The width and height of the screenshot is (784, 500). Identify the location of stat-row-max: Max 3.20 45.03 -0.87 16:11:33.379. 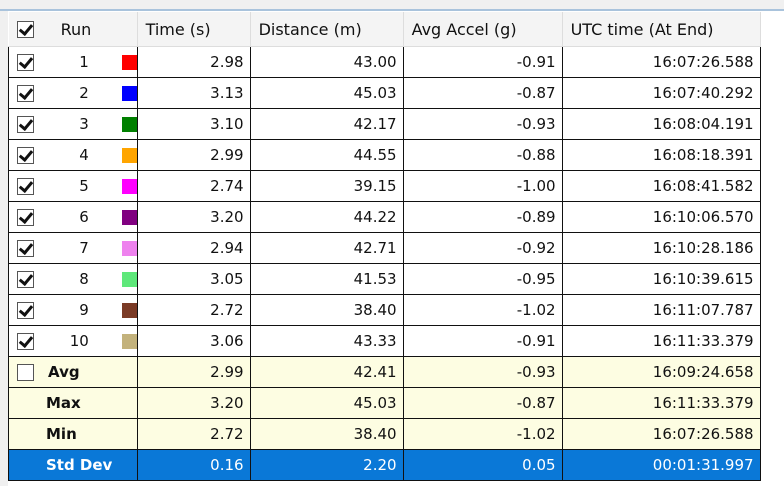
(384, 403).